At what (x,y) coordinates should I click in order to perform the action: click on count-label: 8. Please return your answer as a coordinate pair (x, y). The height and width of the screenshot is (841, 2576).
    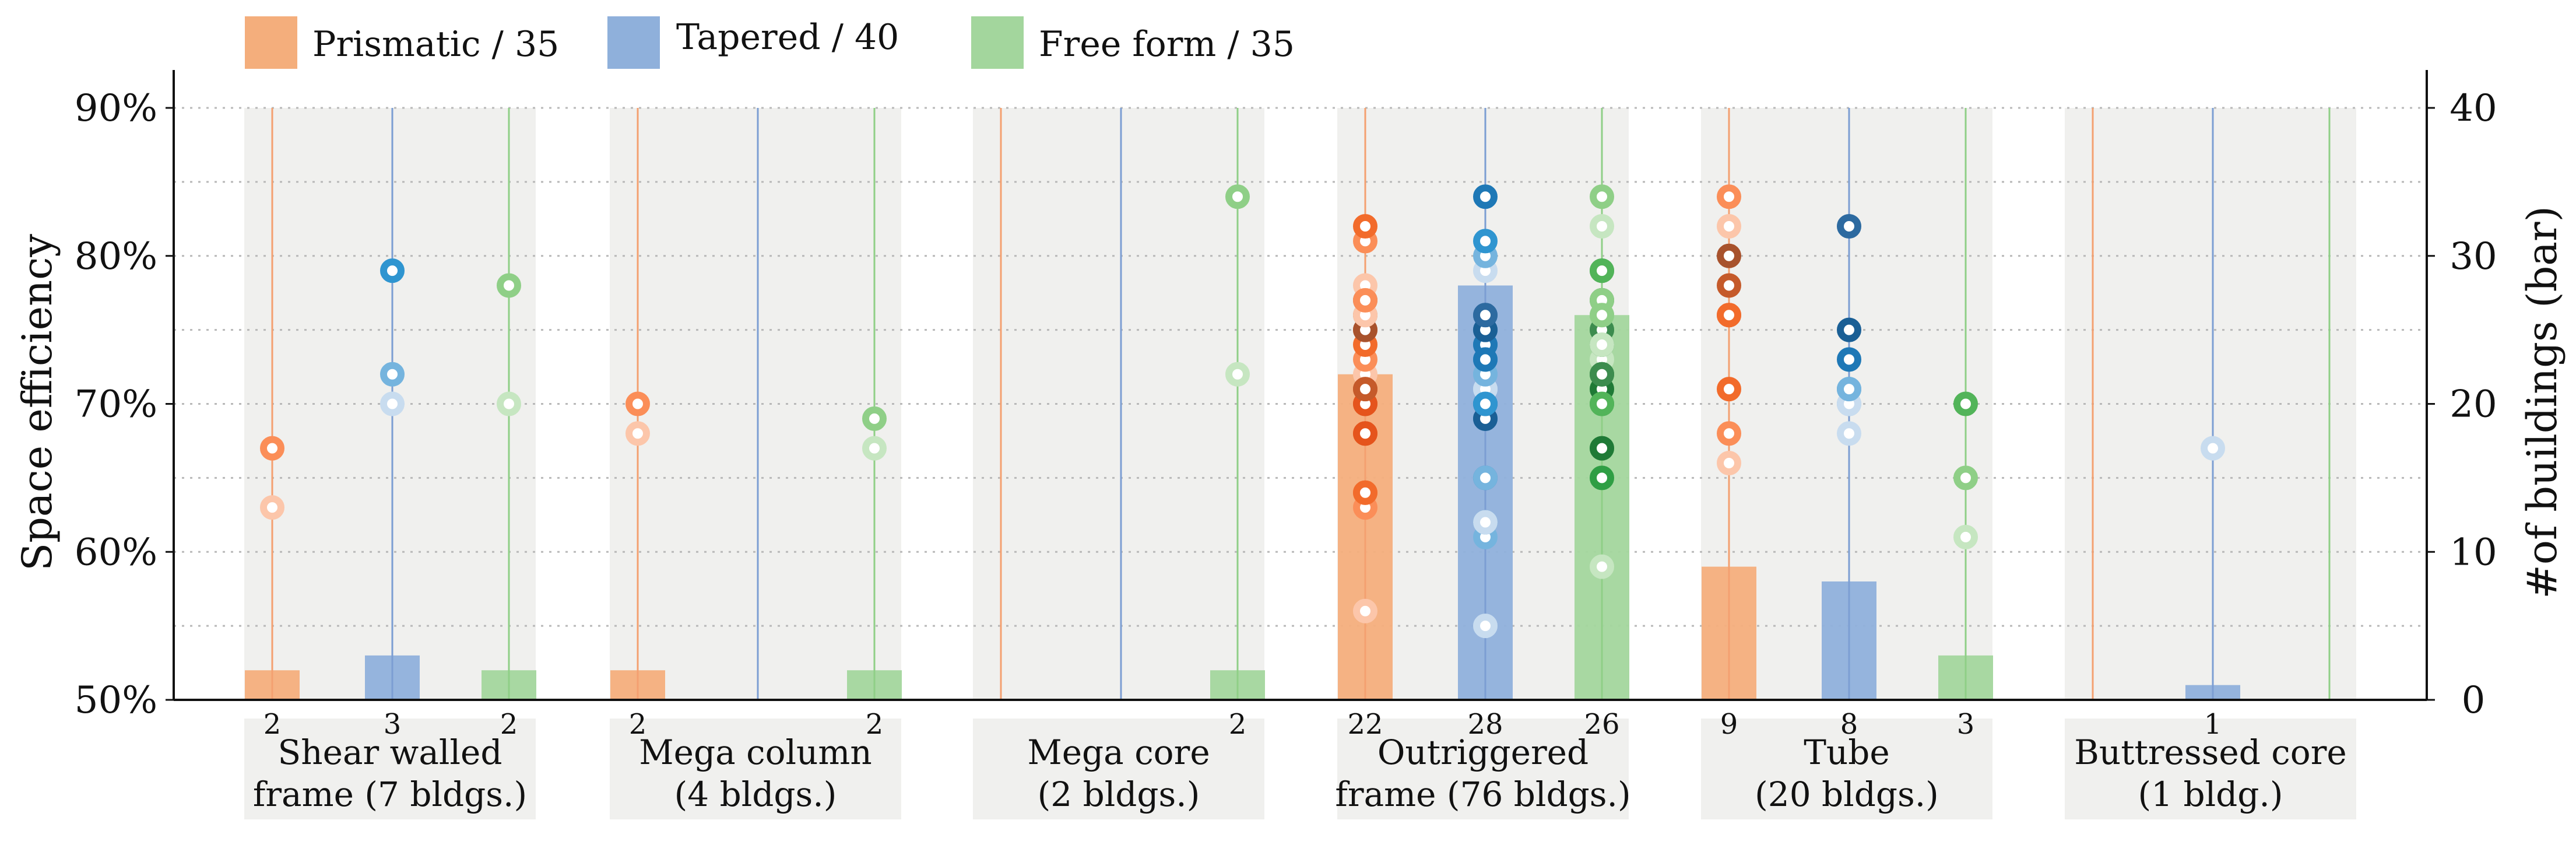
    Looking at the image, I should click on (1849, 724).